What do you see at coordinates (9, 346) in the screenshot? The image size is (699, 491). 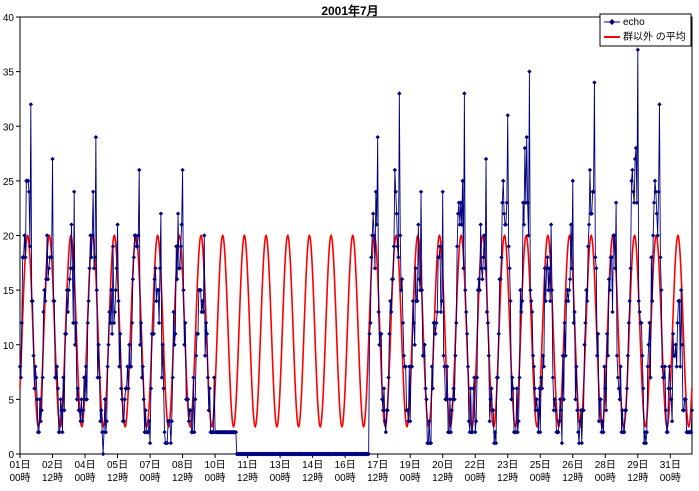 I see `y-tick-label: 10` at bounding box center [9, 346].